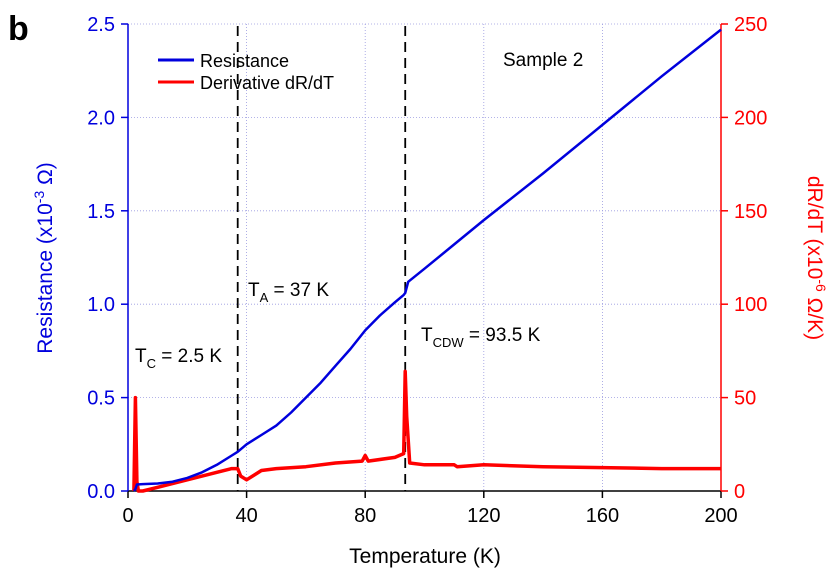  I want to click on annotation: TC = 2.5 K, so click(178, 358).